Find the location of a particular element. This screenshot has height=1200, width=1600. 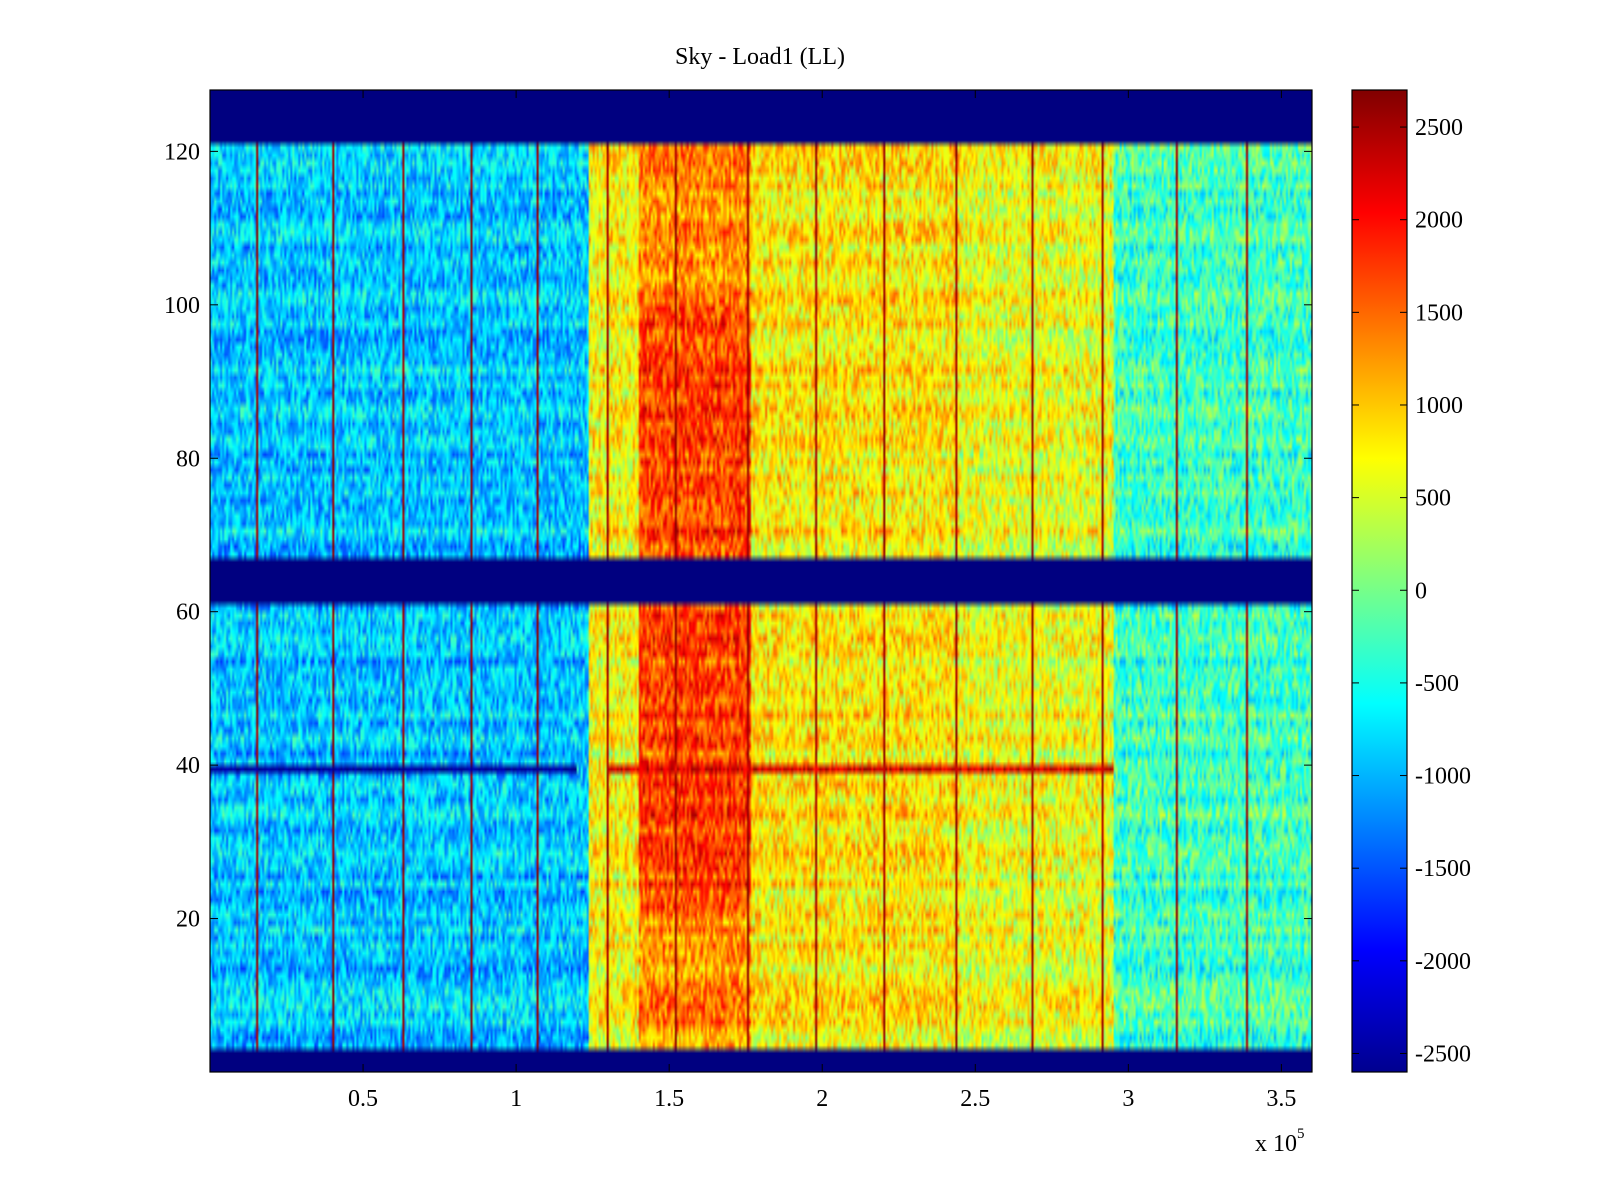

x-tick-label: 0.5 is located at coordinates (363, 1099).